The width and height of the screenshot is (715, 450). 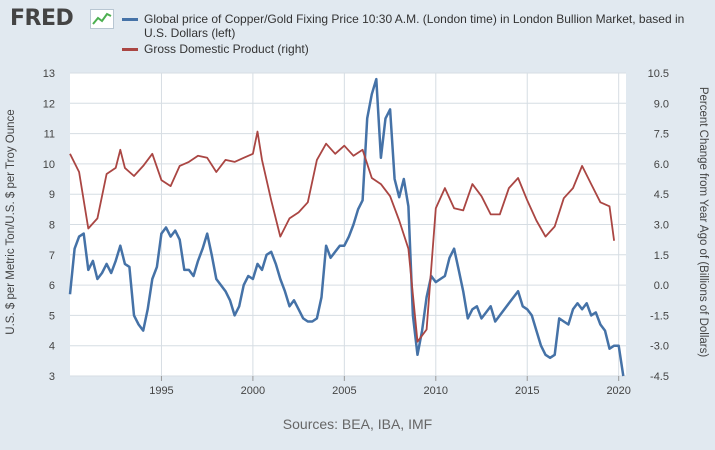 I want to click on source-note: Sources: BEA, IBA, IMF, so click(x=357, y=424).